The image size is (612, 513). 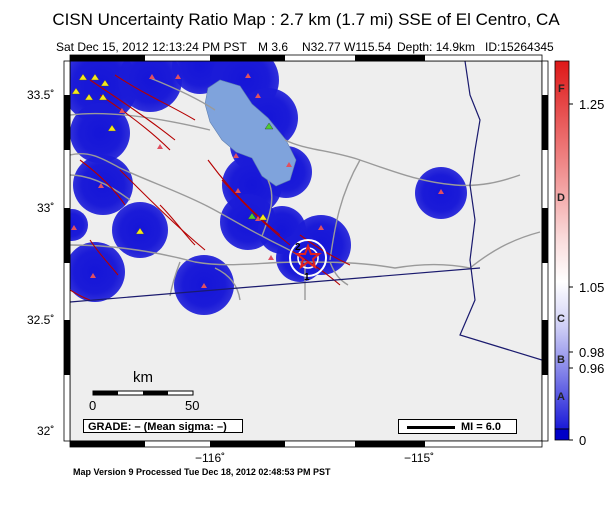 What do you see at coordinates (307, 277) in the screenshot?
I see `station-label-1: 1` at bounding box center [307, 277].